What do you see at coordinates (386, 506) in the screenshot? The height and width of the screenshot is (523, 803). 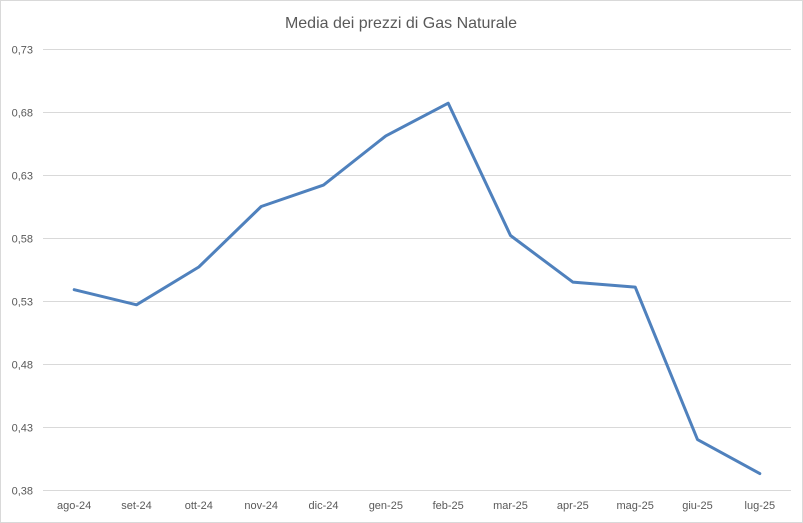 I see `x-tick-label: gen-25` at bounding box center [386, 506].